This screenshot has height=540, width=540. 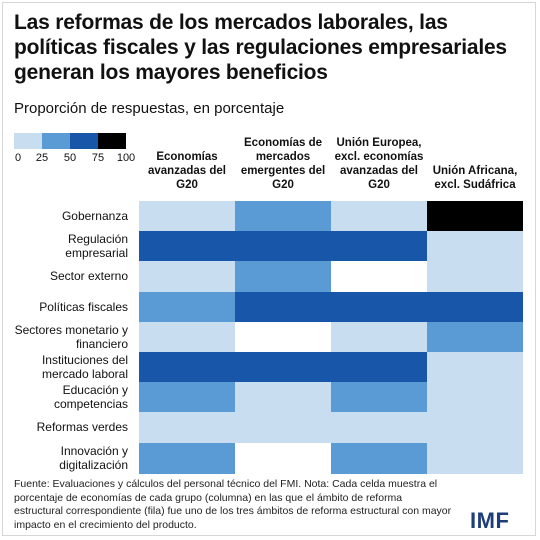 I want to click on legend-tick: 100, so click(x=126, y=158).